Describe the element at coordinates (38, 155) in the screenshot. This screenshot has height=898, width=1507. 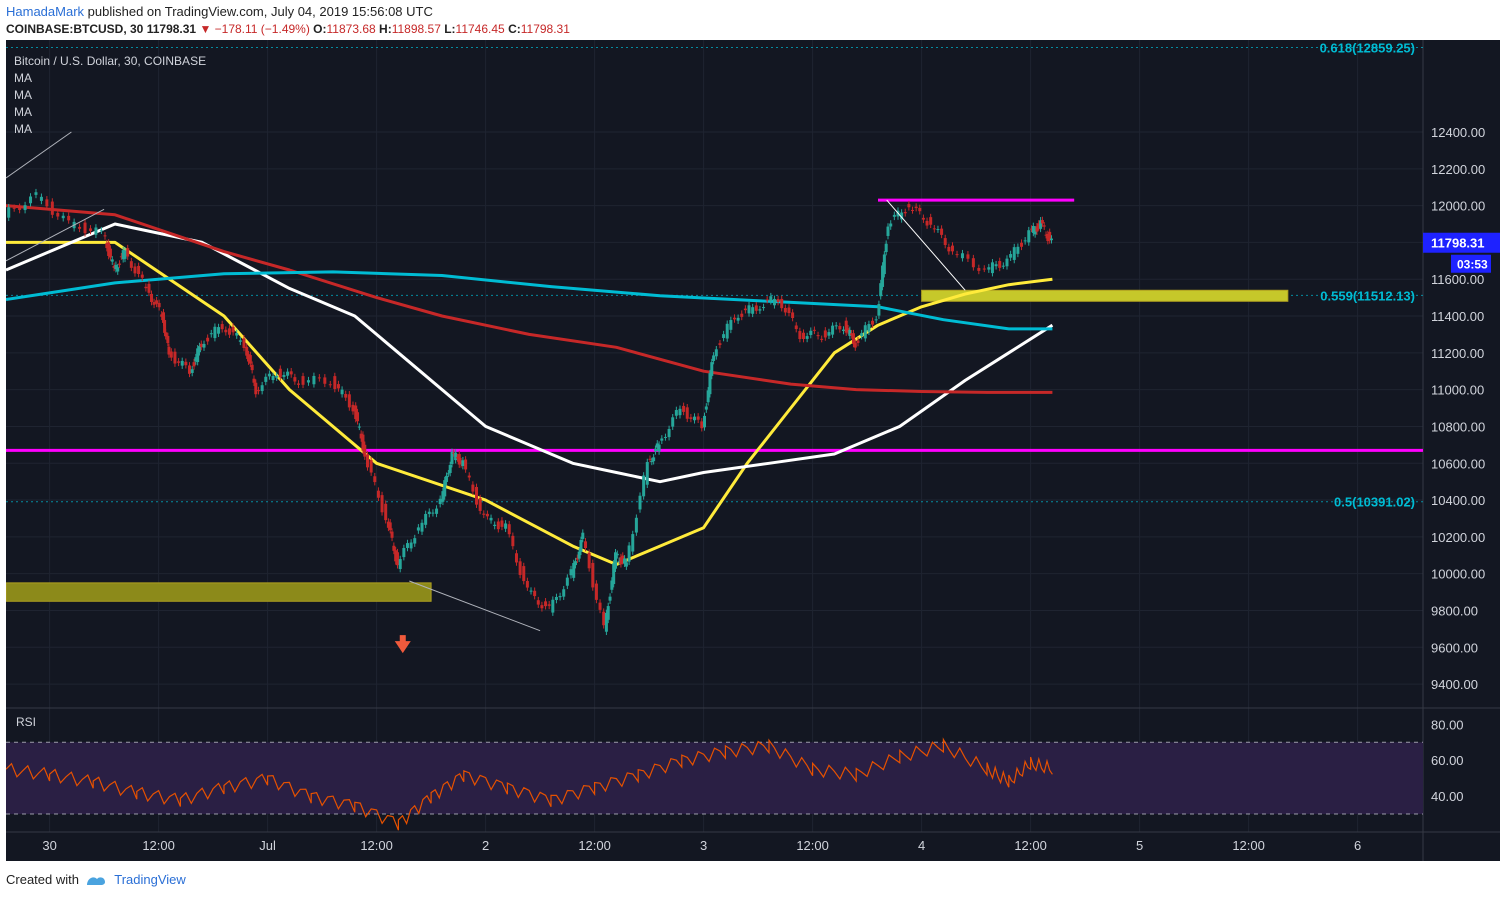
I see `trend-line` at that location.